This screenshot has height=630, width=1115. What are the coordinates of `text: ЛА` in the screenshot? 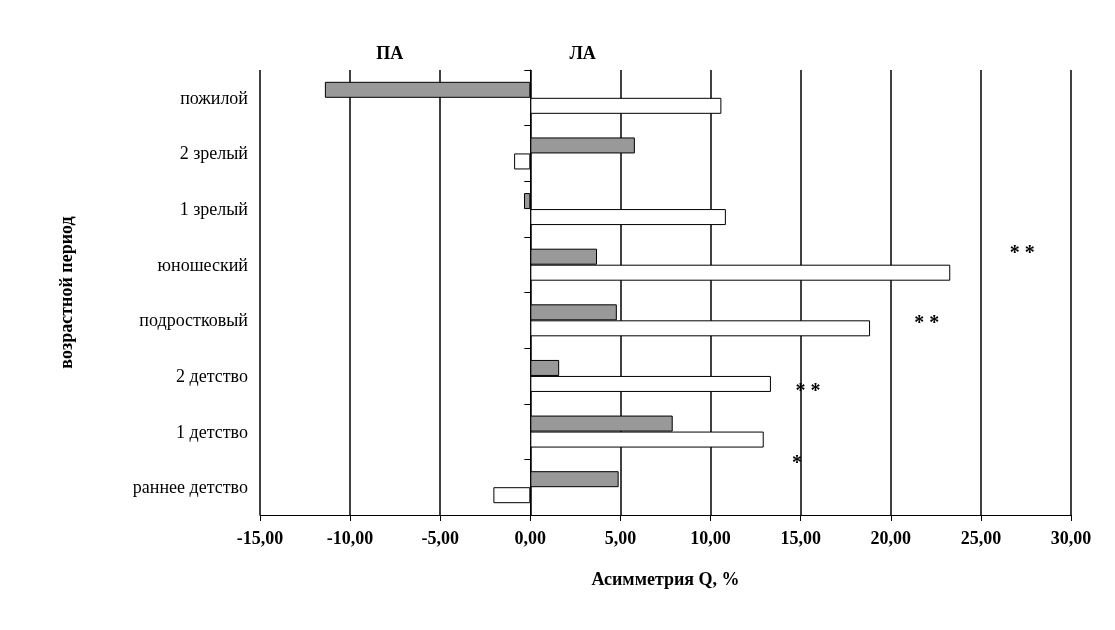 It's located at (582, 53).